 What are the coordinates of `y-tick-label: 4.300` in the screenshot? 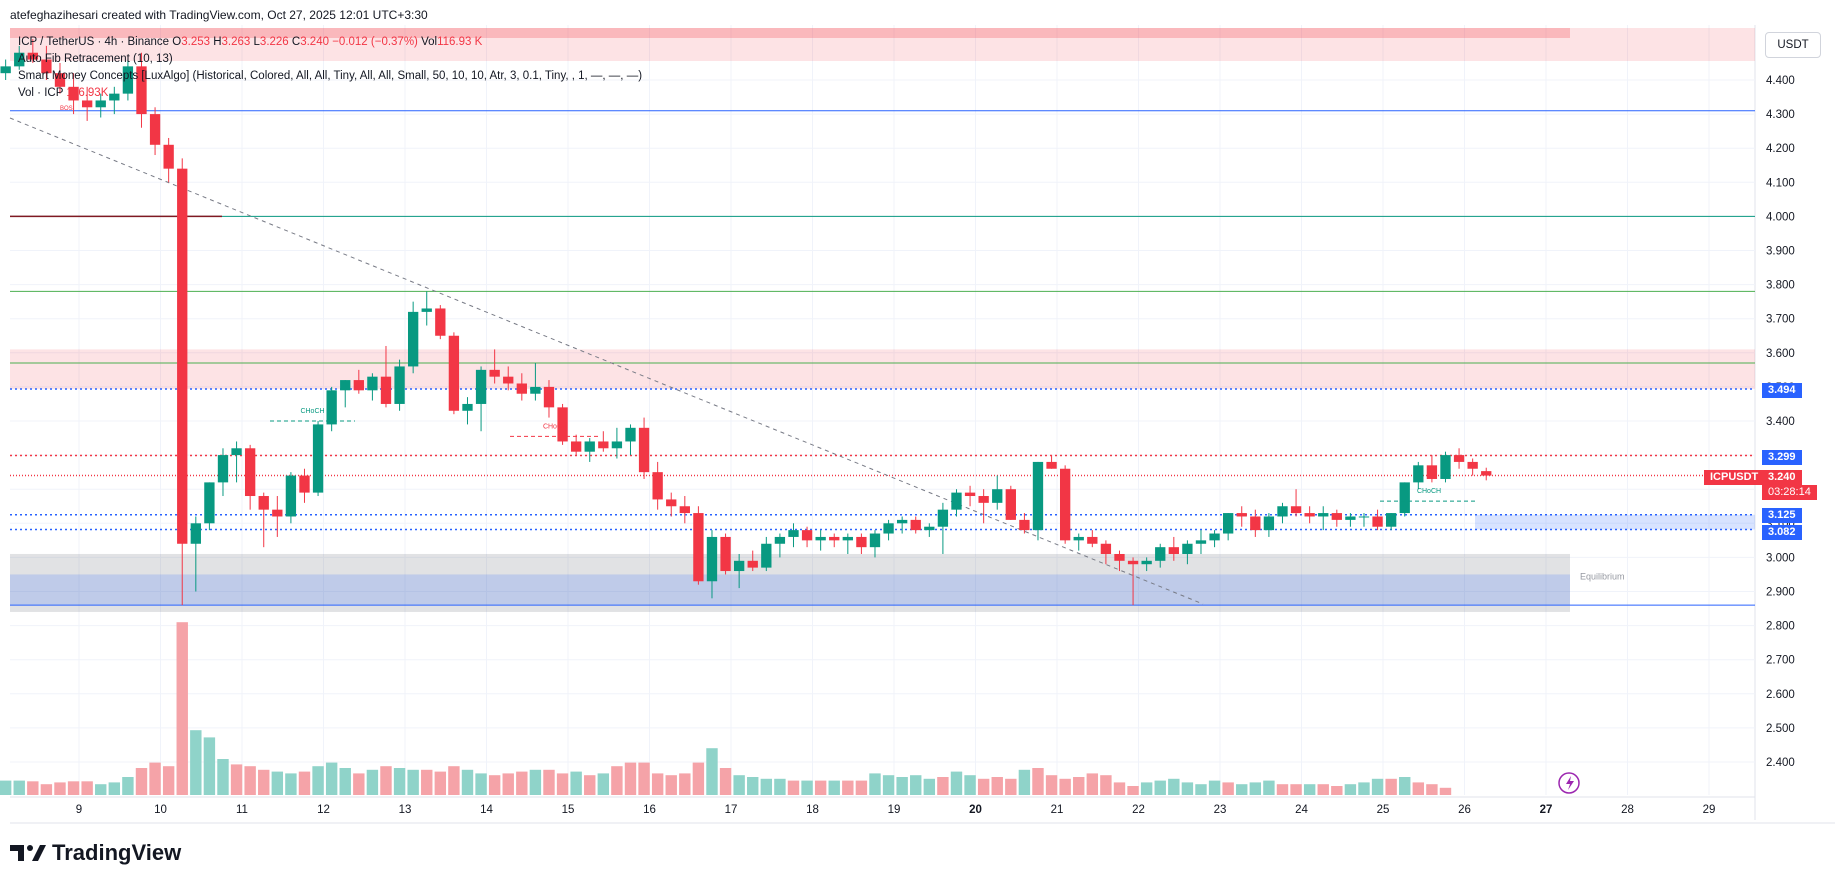 It's located at (1780, 115).